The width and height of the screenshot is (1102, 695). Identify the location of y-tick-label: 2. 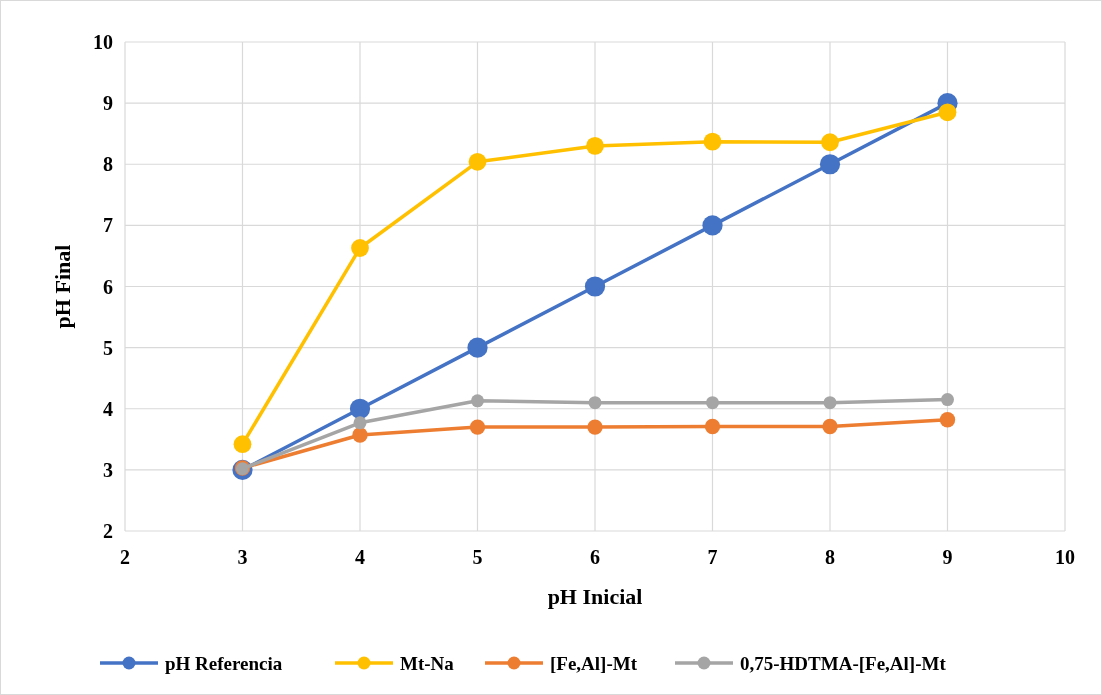
(108, 531).